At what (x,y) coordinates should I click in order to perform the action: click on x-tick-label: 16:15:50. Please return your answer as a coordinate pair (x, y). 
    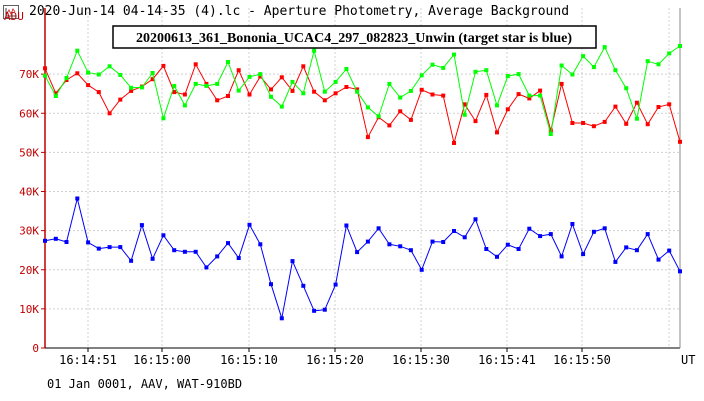
    Looking at the image, I should click on (582, 360).